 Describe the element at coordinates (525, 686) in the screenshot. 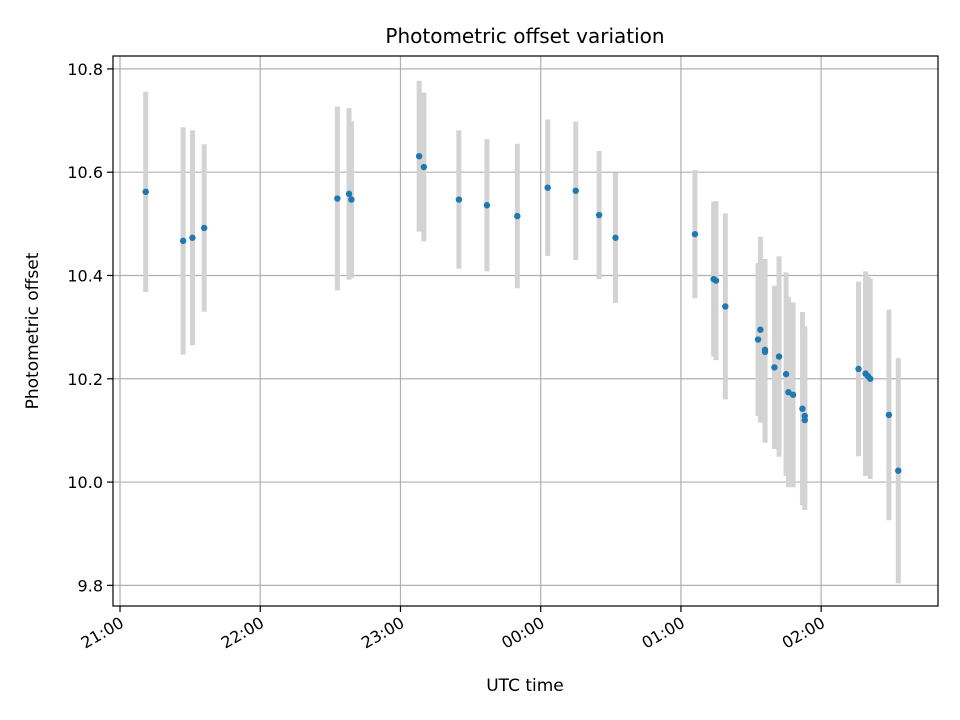

I see `x-axis-title: UTC time` at that location.